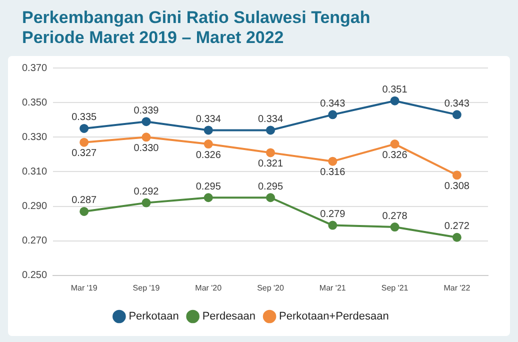 The width and height of the screenshot is (518, 342). I want to click on y-tick-label: 0.350, so click(35, 102).